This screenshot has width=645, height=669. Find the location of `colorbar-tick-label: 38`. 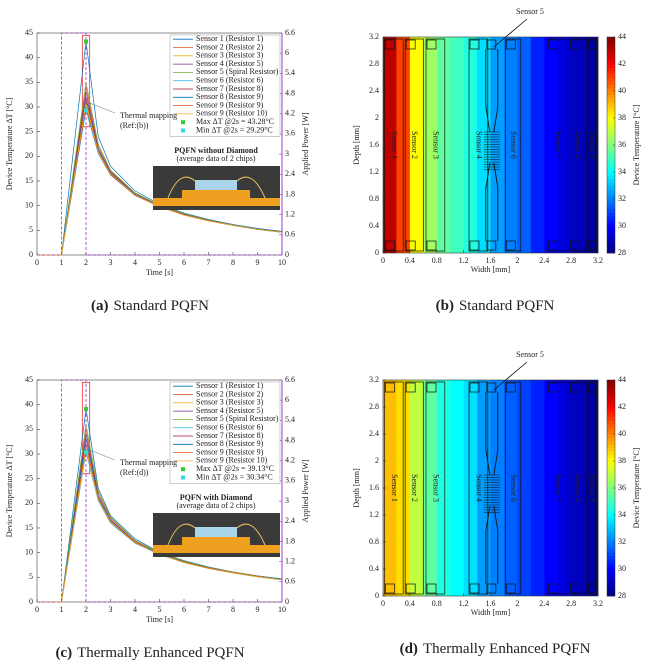

colorbar-tick-label: 38 is located at coordinates (622, 117).